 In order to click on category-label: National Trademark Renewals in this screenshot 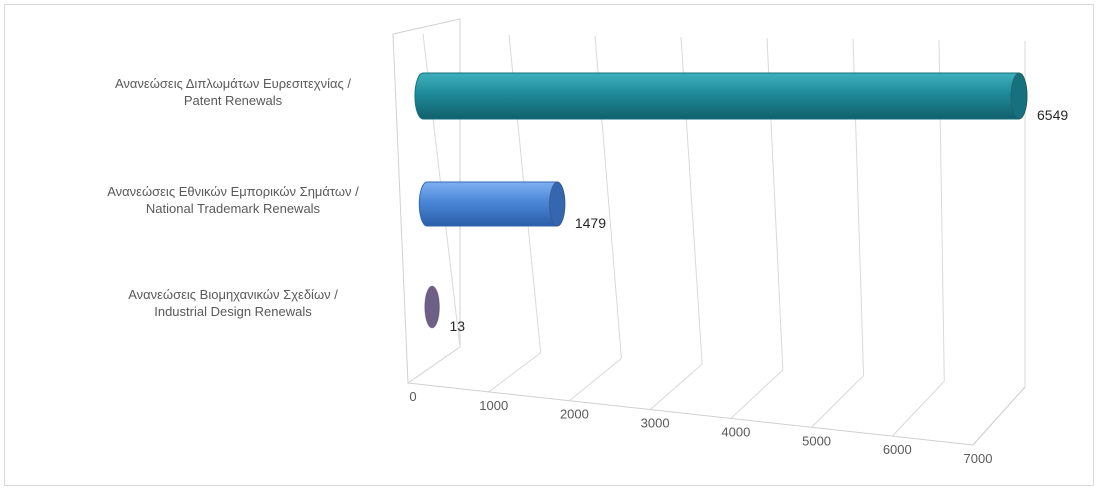, I will do `click(233, 208)`.